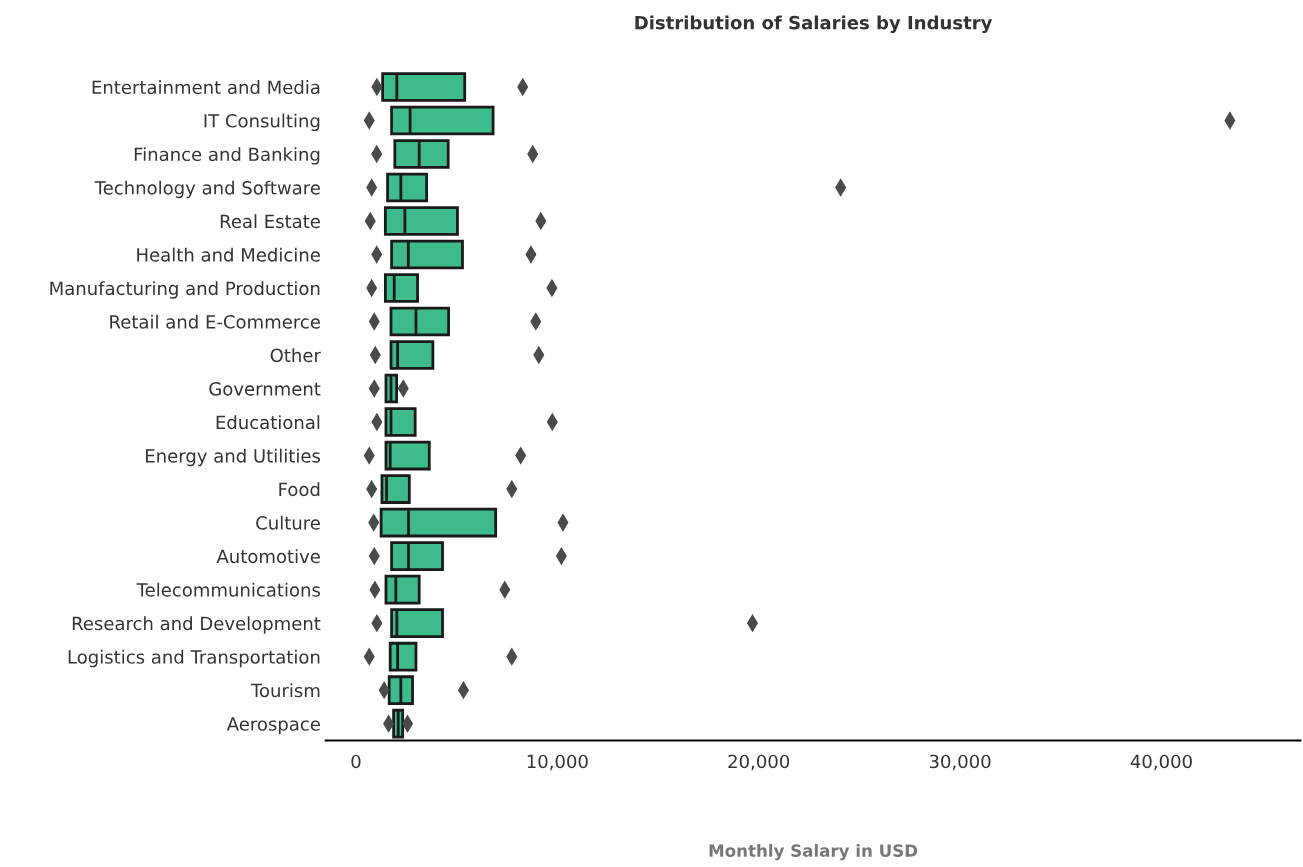 The height and width of the screenshot is (867, 1303). Describe the element at coordinates (207, 189) in the screenshot. I see `y-tick-label: Technology and Software` at that location.